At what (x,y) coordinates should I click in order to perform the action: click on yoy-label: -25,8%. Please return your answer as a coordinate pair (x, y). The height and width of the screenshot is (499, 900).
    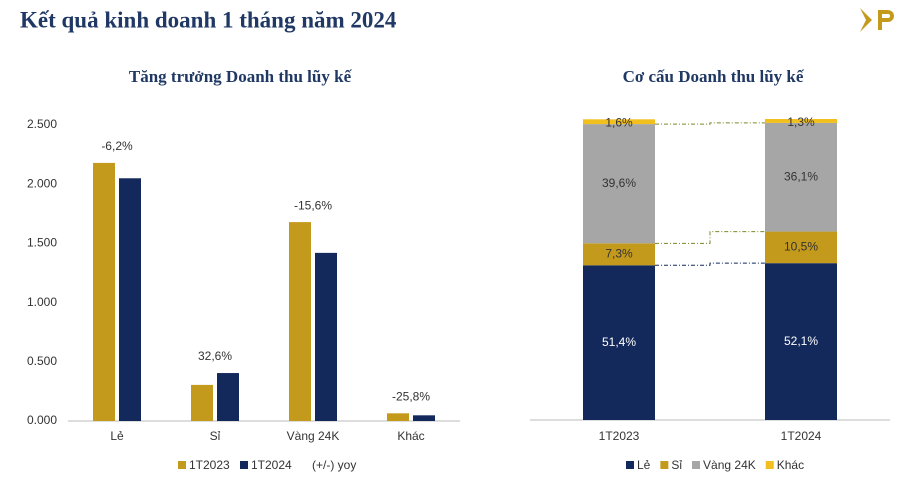
    Looking at the image, I should click on (411, 396).